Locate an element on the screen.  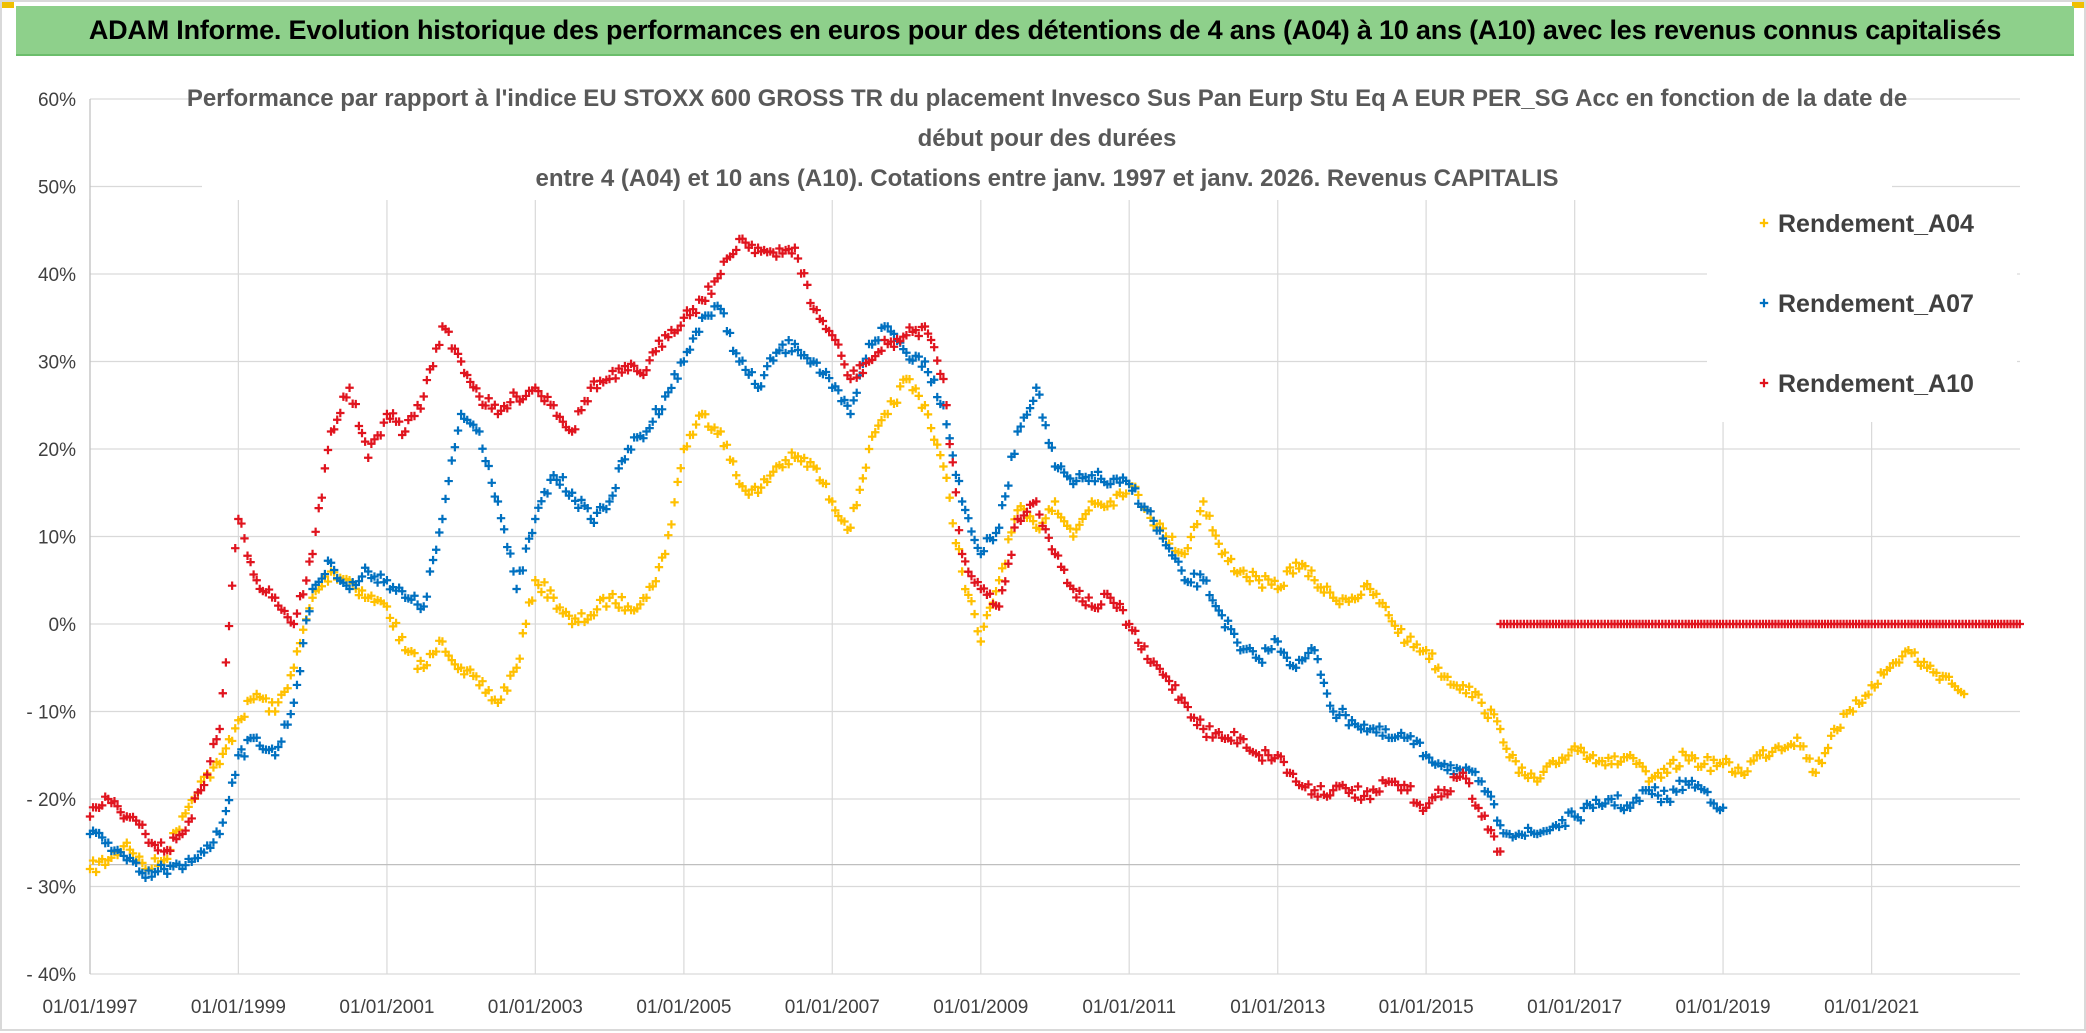
x-tick-label: 01/01/2013 is located at coordinates (1277, 1007).